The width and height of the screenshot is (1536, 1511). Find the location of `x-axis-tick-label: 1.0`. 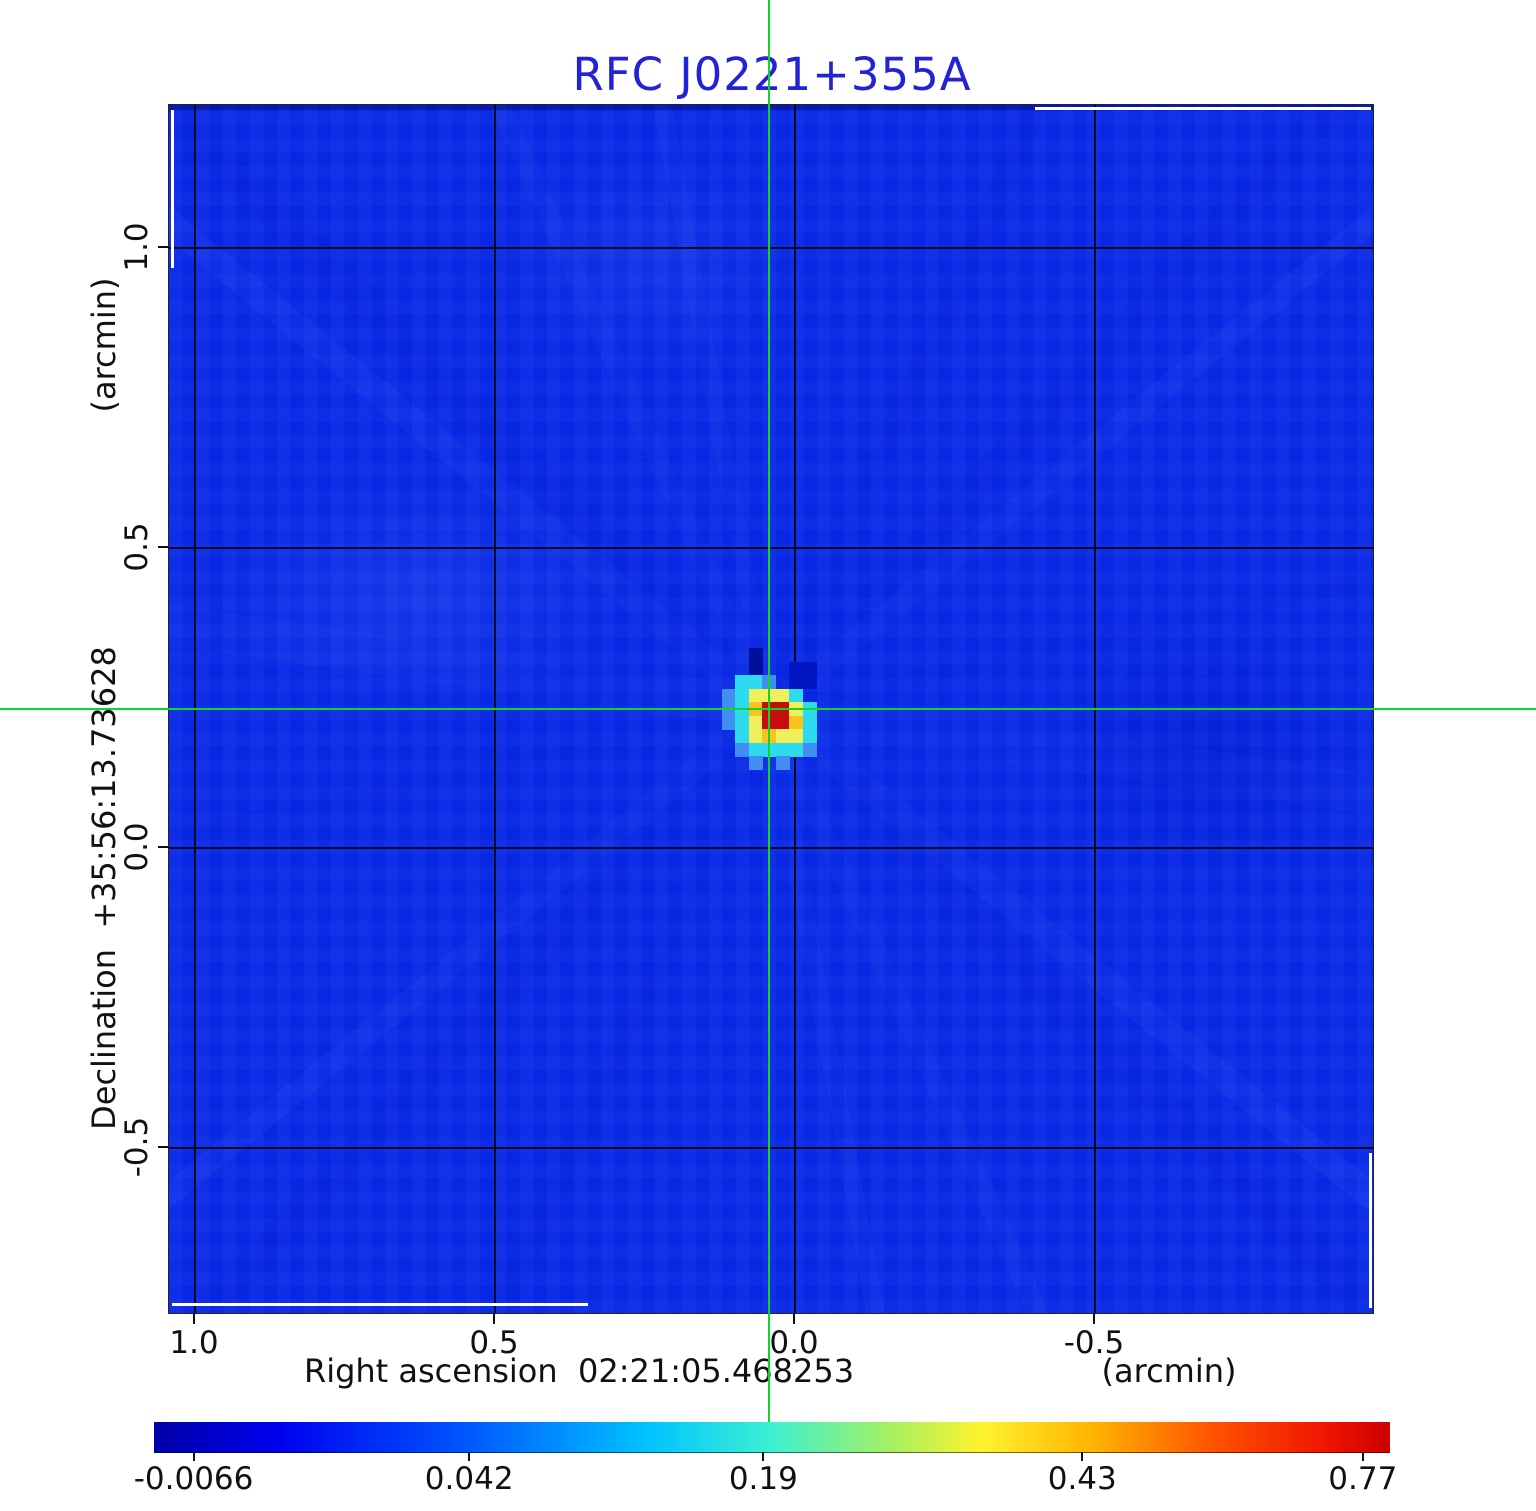

x-axis-tick-label: 1.0 is located at coordinates (194, 1343).